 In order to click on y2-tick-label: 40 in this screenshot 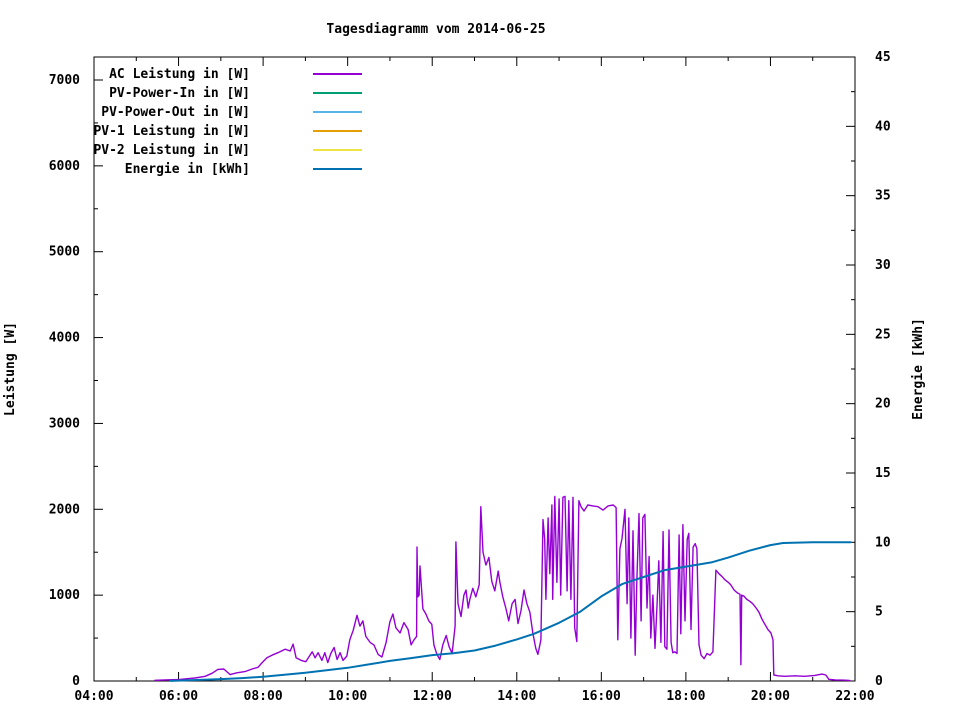, I will do `click(883, 126)`.